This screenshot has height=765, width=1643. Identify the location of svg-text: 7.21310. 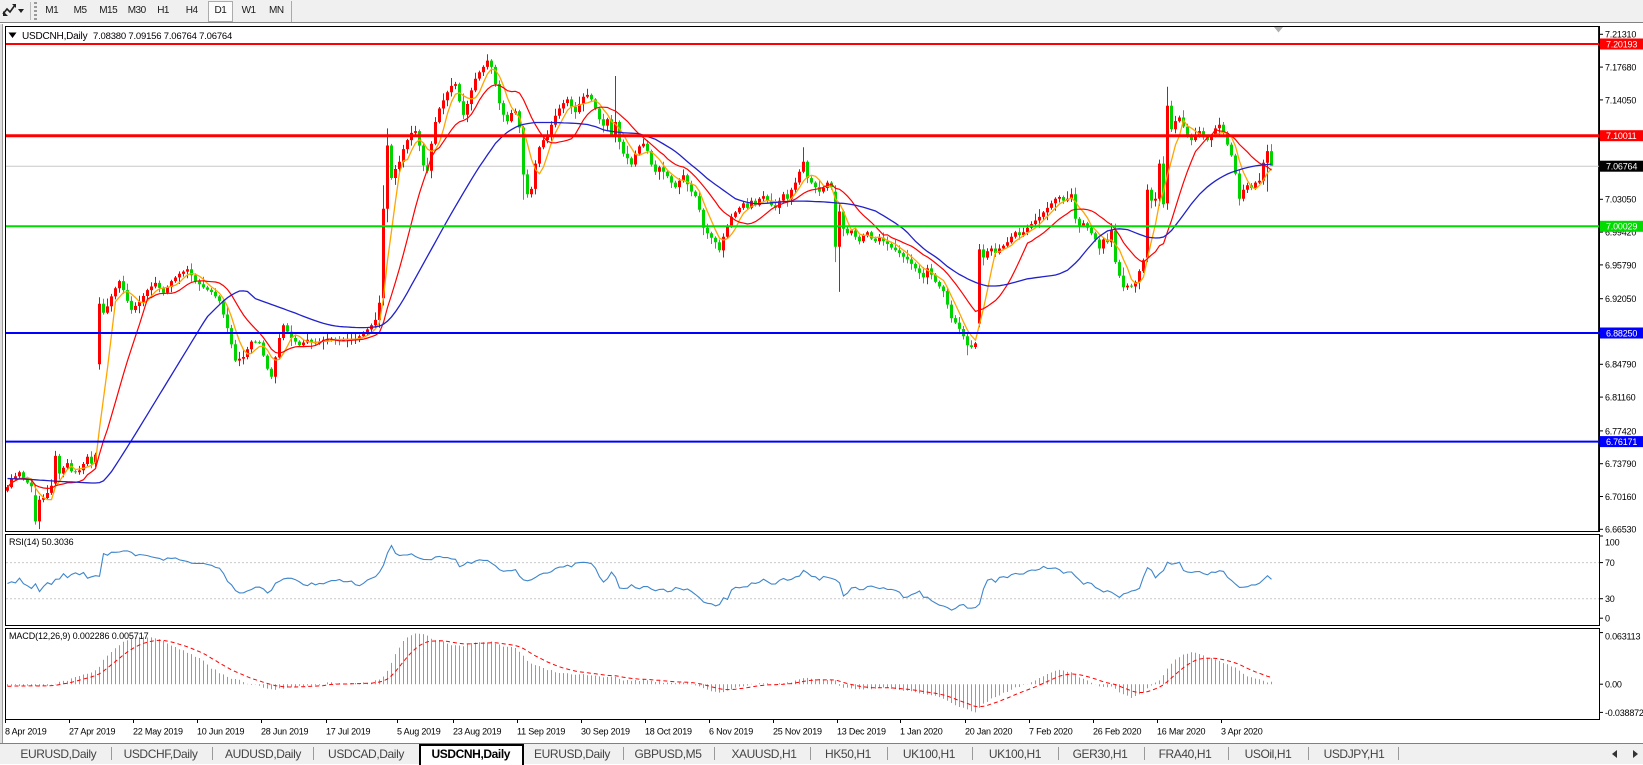
(1620, 35).